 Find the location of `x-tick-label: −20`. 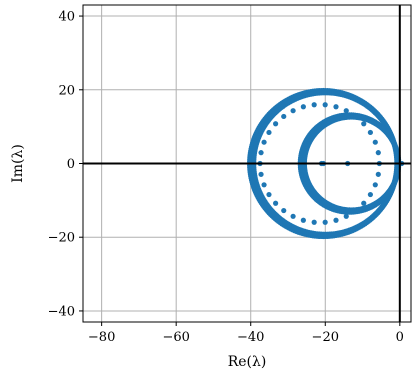

x-tick-label: −20 is located at coordinates (325, 337).